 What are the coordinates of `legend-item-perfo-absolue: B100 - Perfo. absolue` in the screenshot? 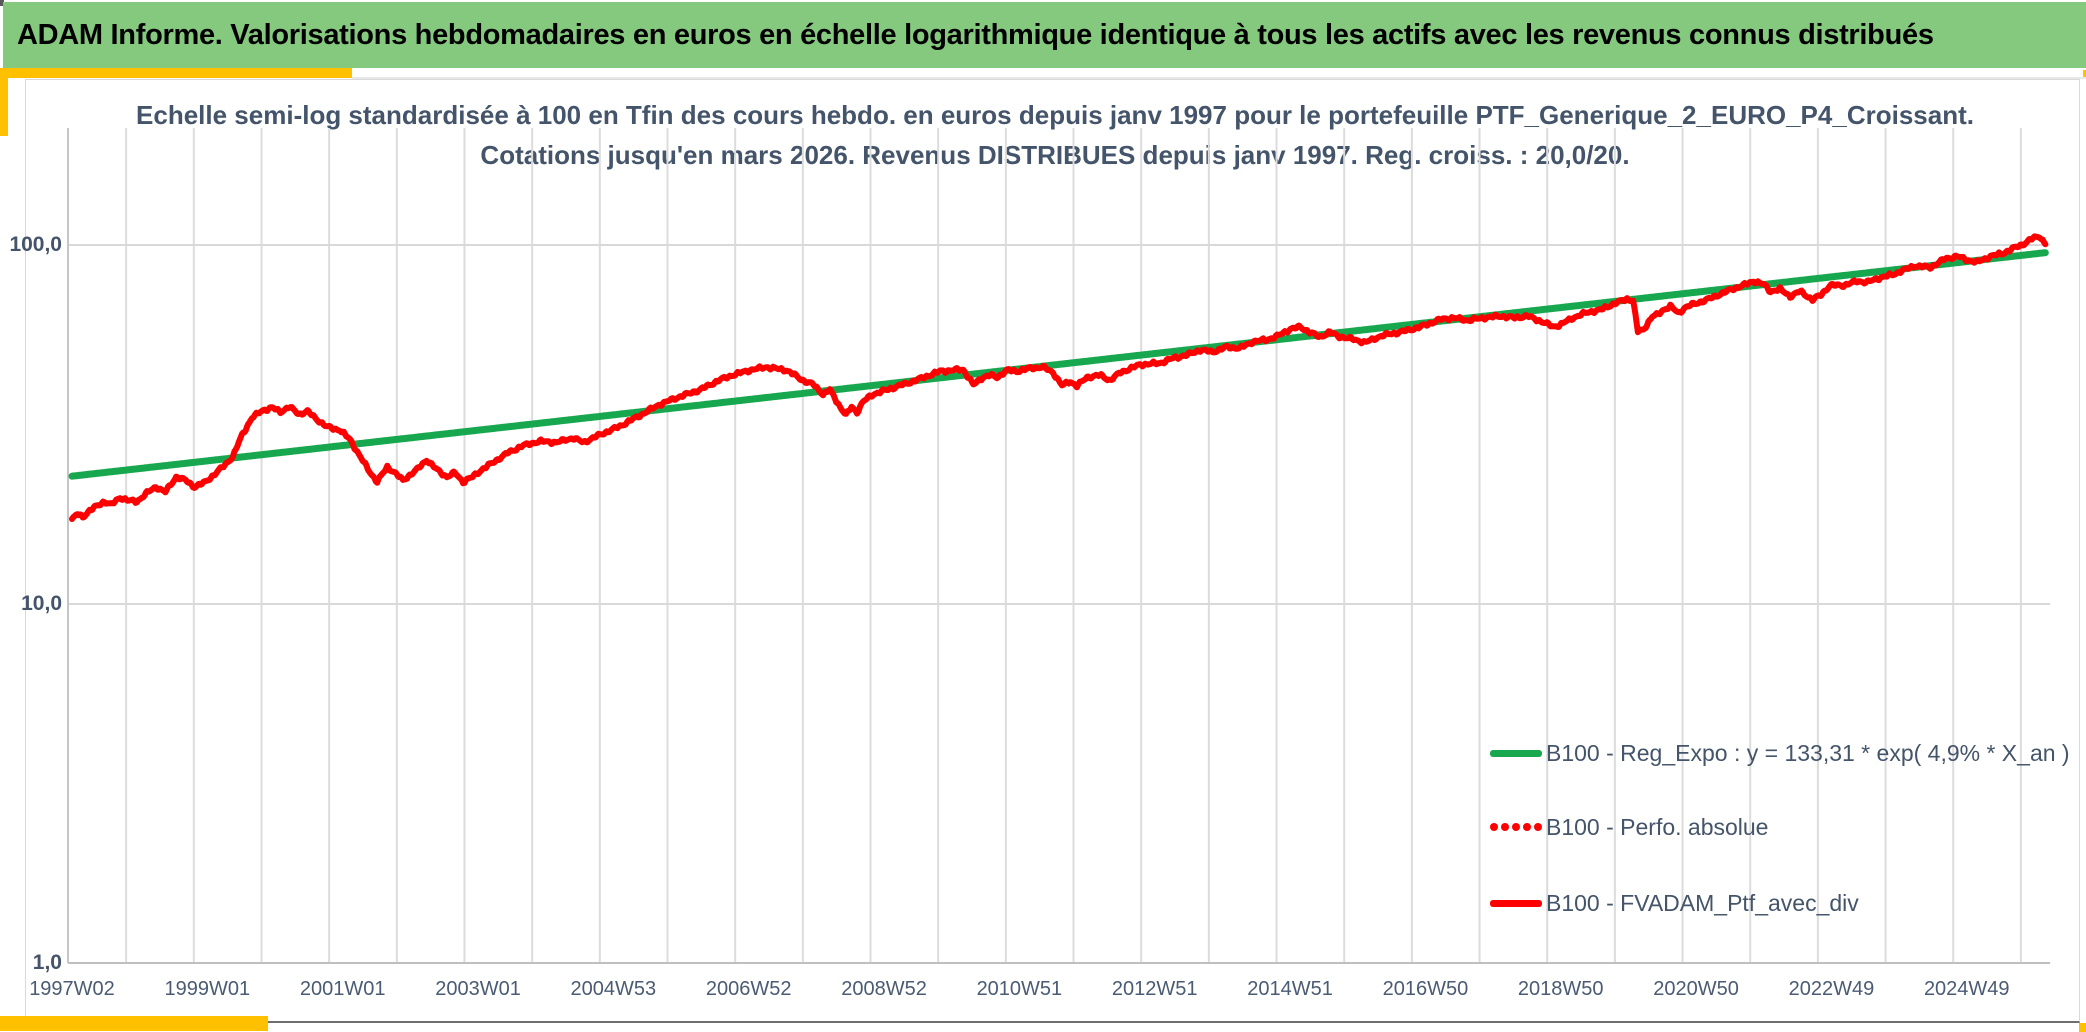 It's located at (1629, 827).